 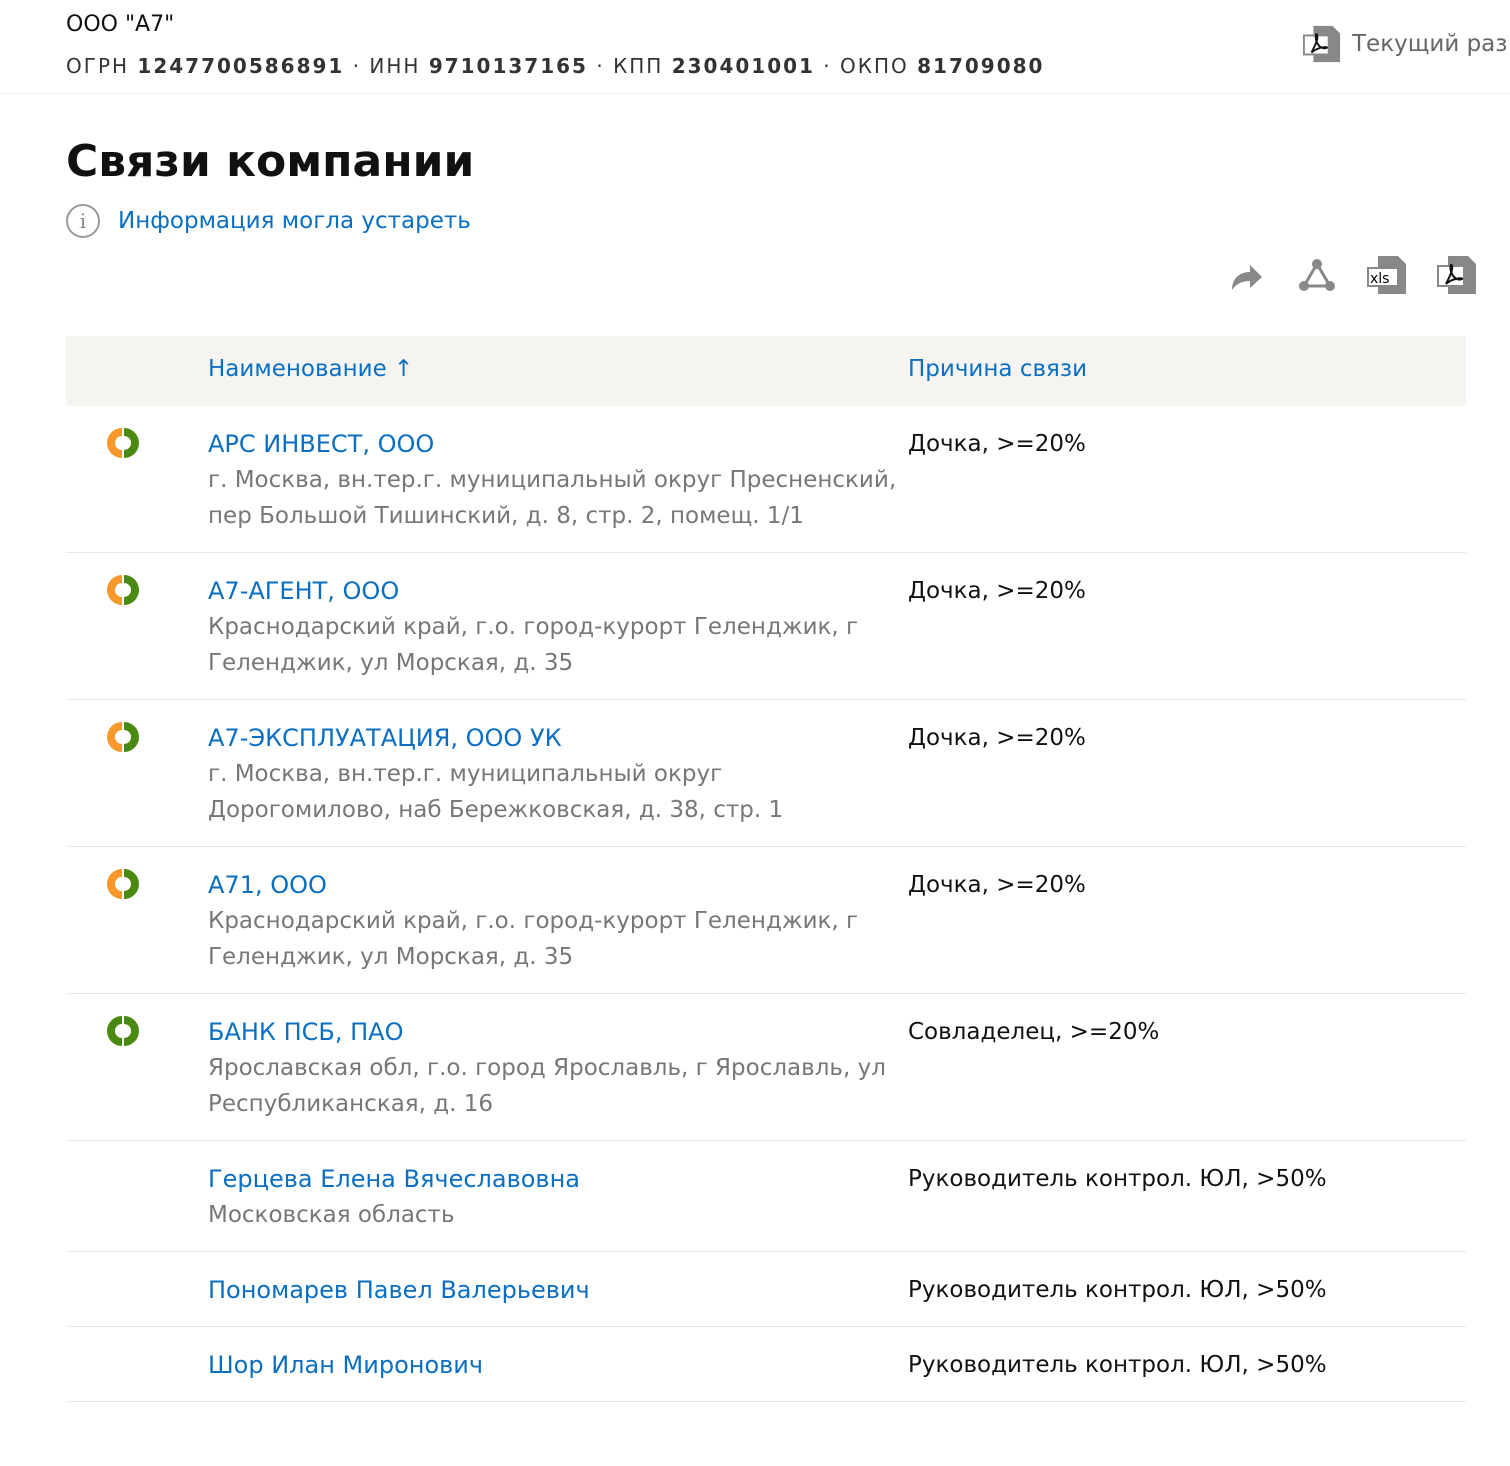 What do you see at coordinates (267, 885) in the screenshot?
I see `connection-name-link: А71, ООО` at bounding box center [267, 885].